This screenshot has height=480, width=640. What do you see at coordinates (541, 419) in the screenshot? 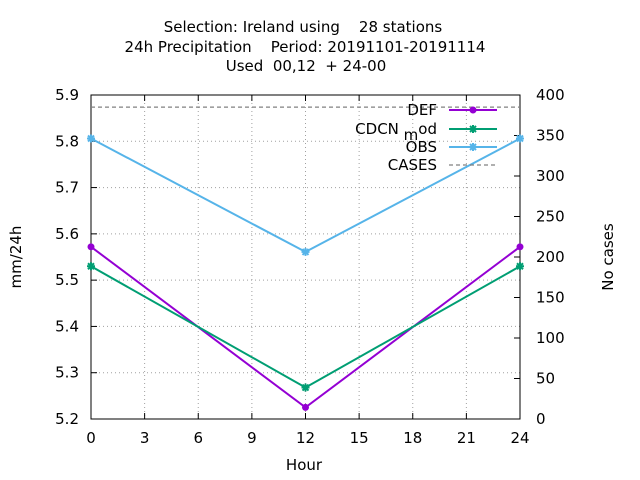
I see `y2-tick-label: 0` at bounding box center [541, 419].